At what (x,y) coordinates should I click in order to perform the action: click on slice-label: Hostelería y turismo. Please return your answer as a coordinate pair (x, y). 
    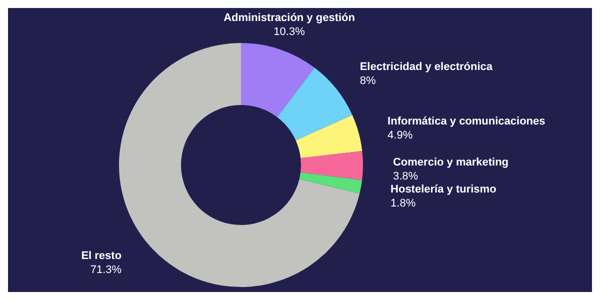
    Looking at the image, I should click on (443, 189).